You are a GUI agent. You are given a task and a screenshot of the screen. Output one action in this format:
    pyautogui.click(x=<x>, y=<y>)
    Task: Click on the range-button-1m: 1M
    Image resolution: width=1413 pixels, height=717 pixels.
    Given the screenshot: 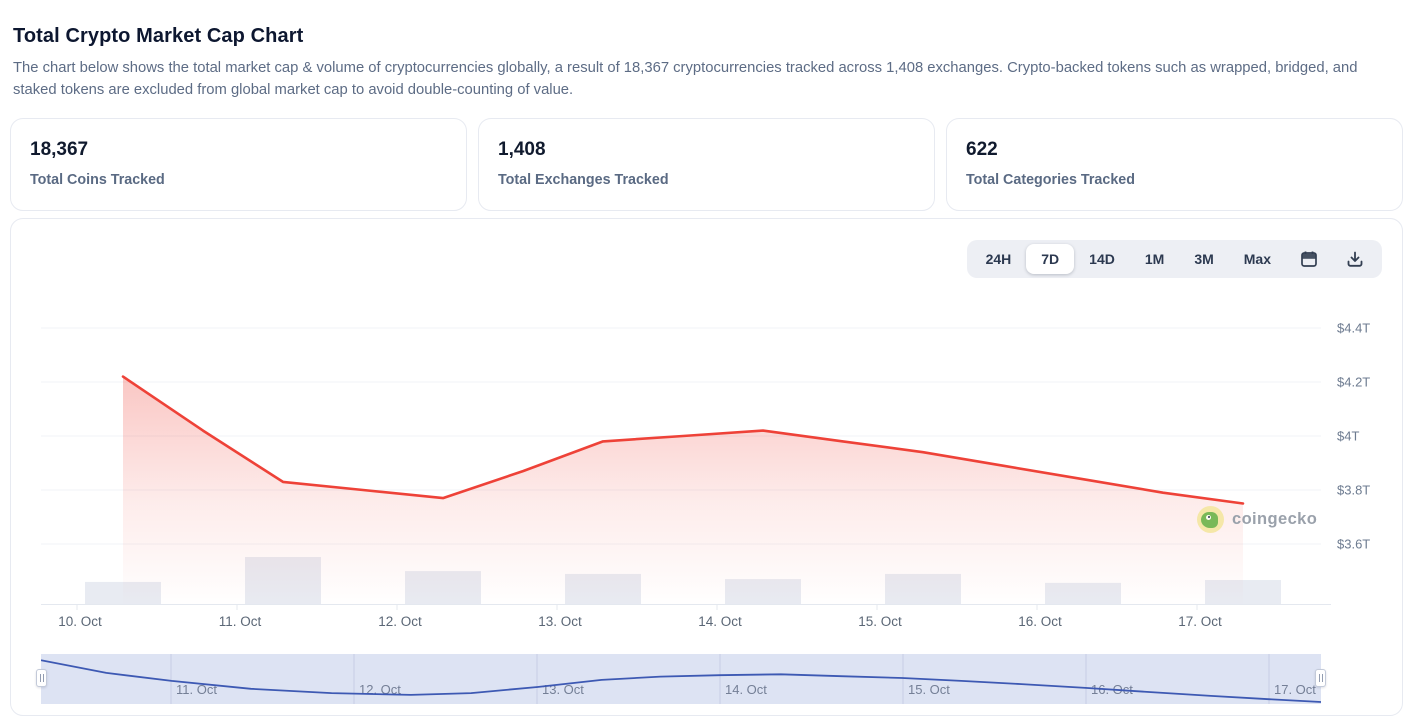 What is the action you would take?
    pyautogui.click(x=1154, y=259)
    